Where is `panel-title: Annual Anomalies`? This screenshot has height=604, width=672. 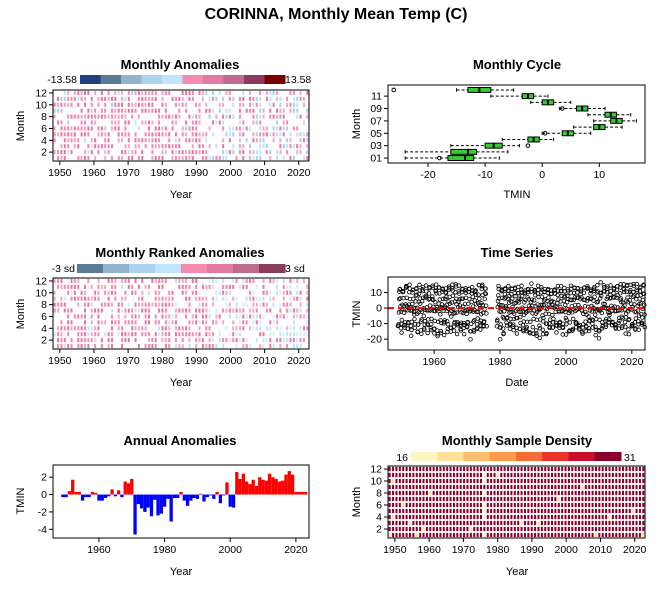
panel-title: Annual Anomalies is located at coordinates (180, 440).